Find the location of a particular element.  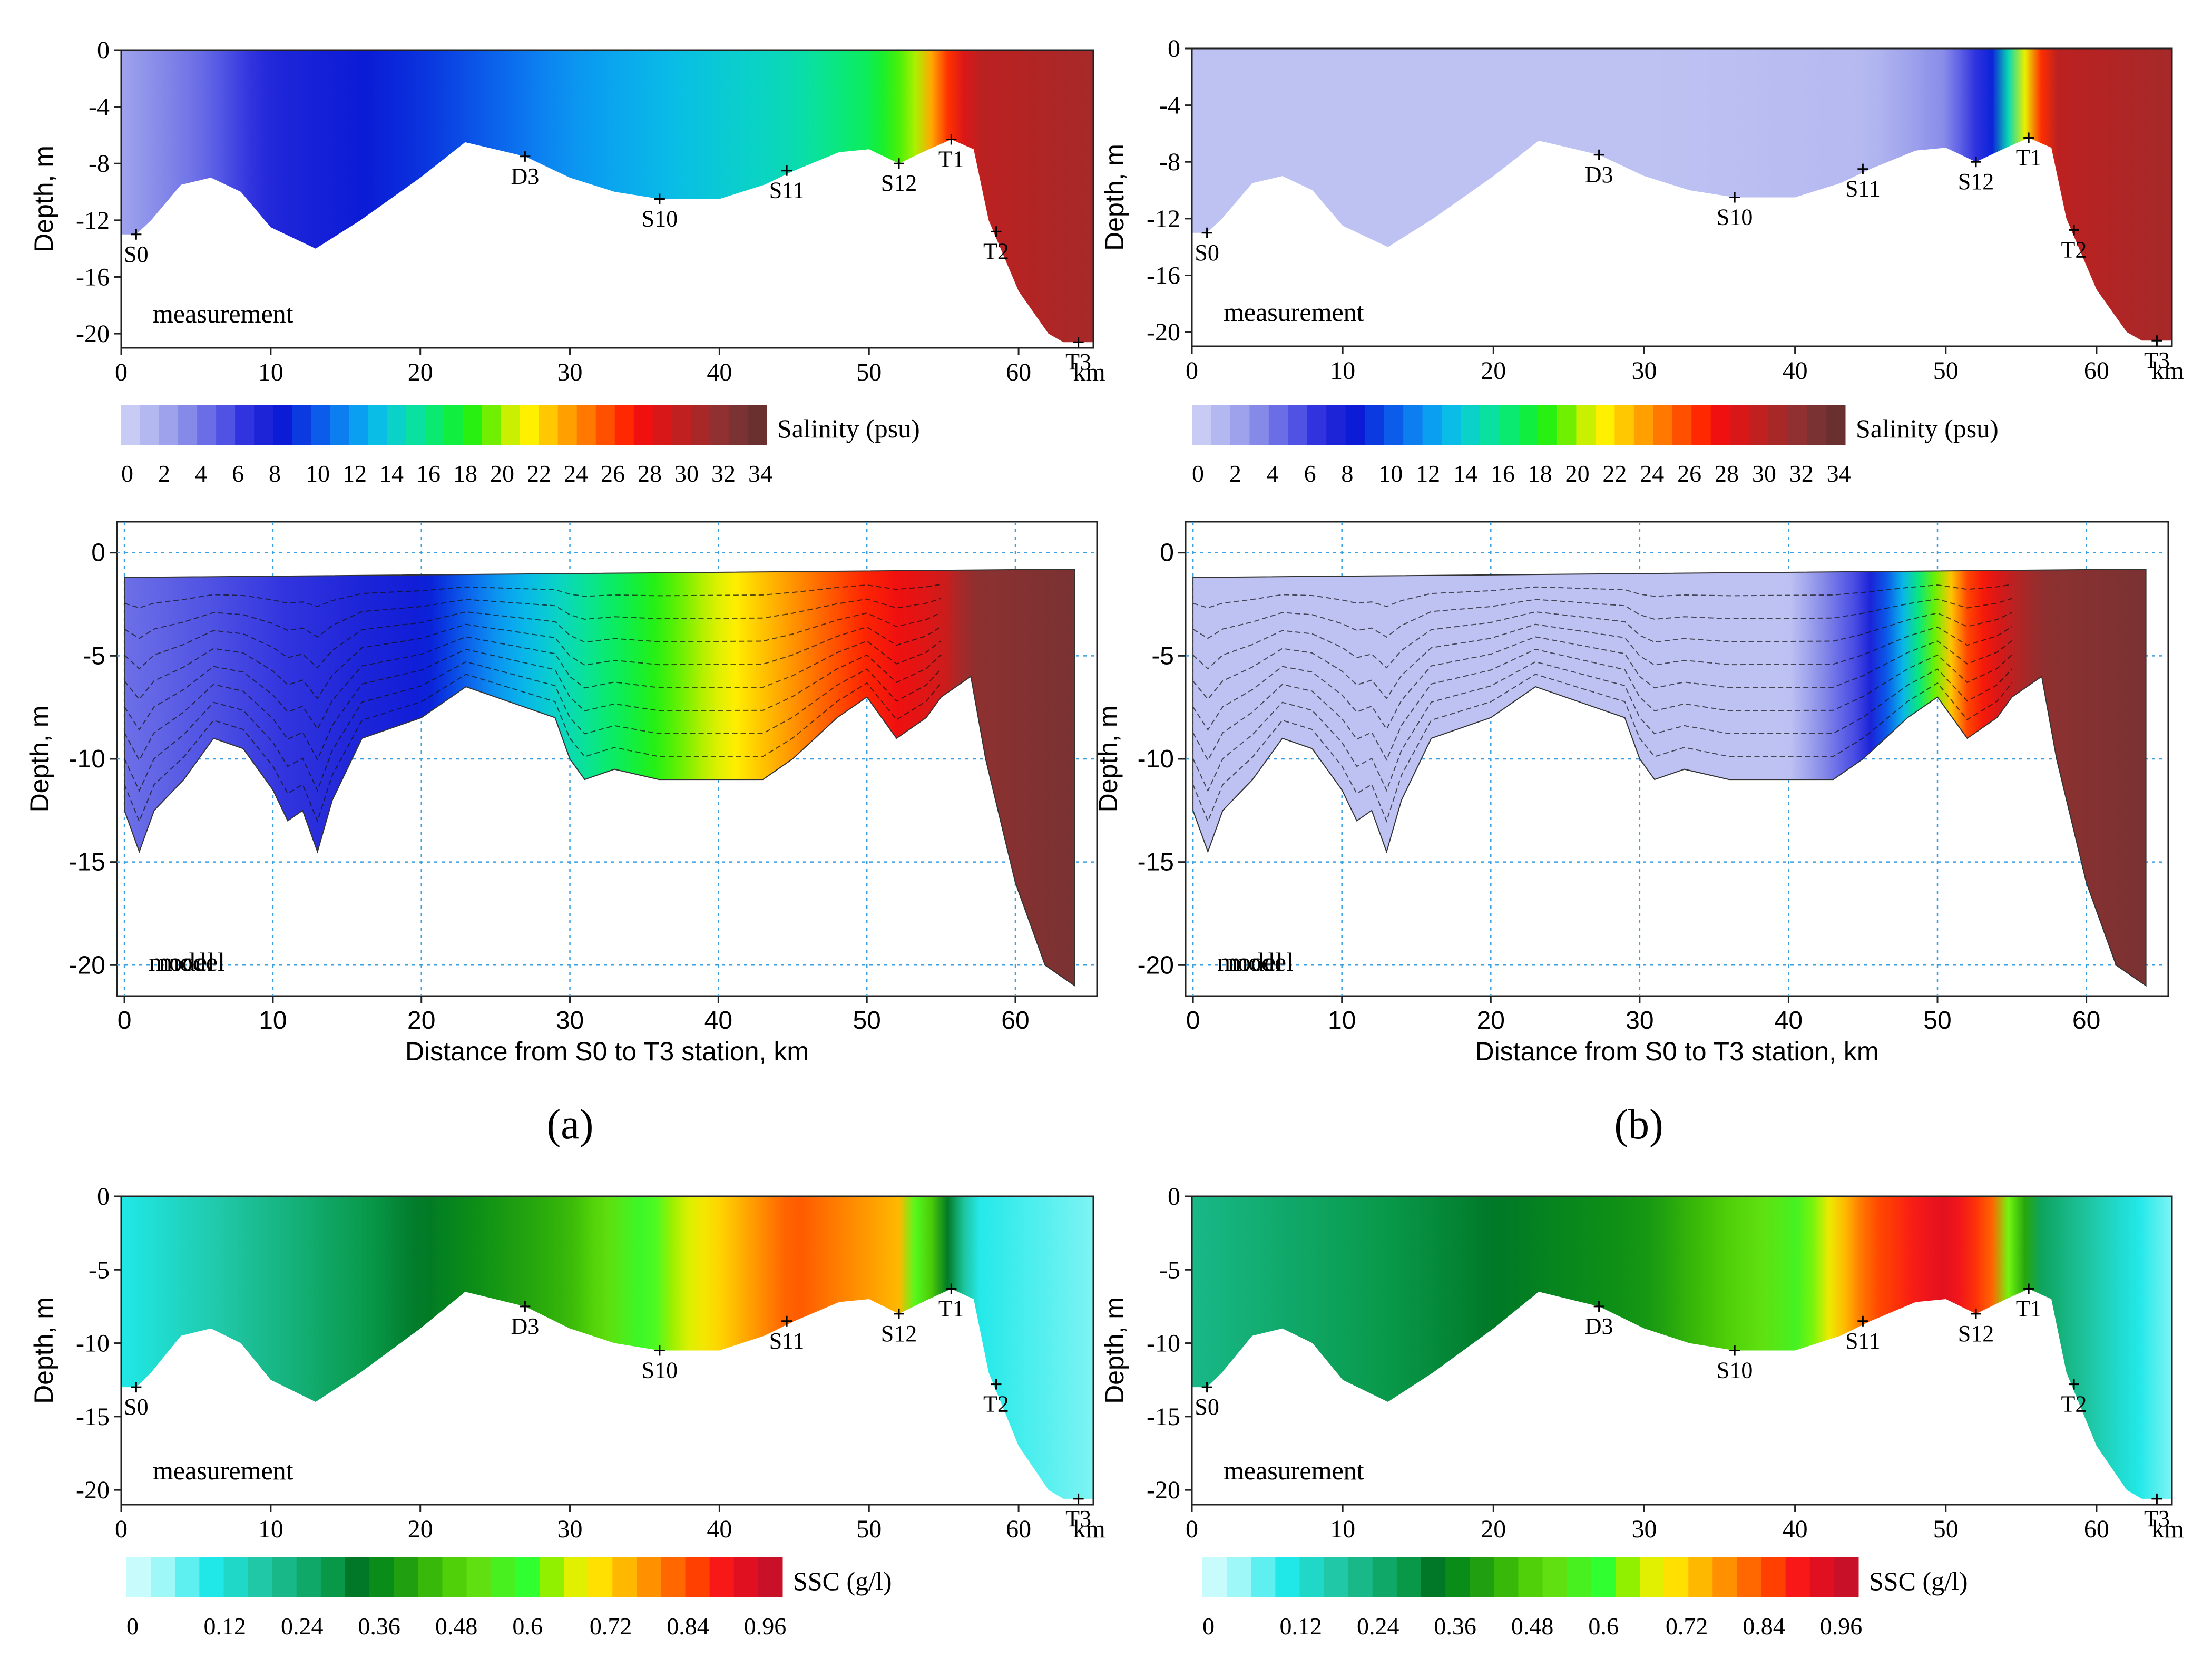

y-tick-label: -8 is located at coordinates (99, 164).